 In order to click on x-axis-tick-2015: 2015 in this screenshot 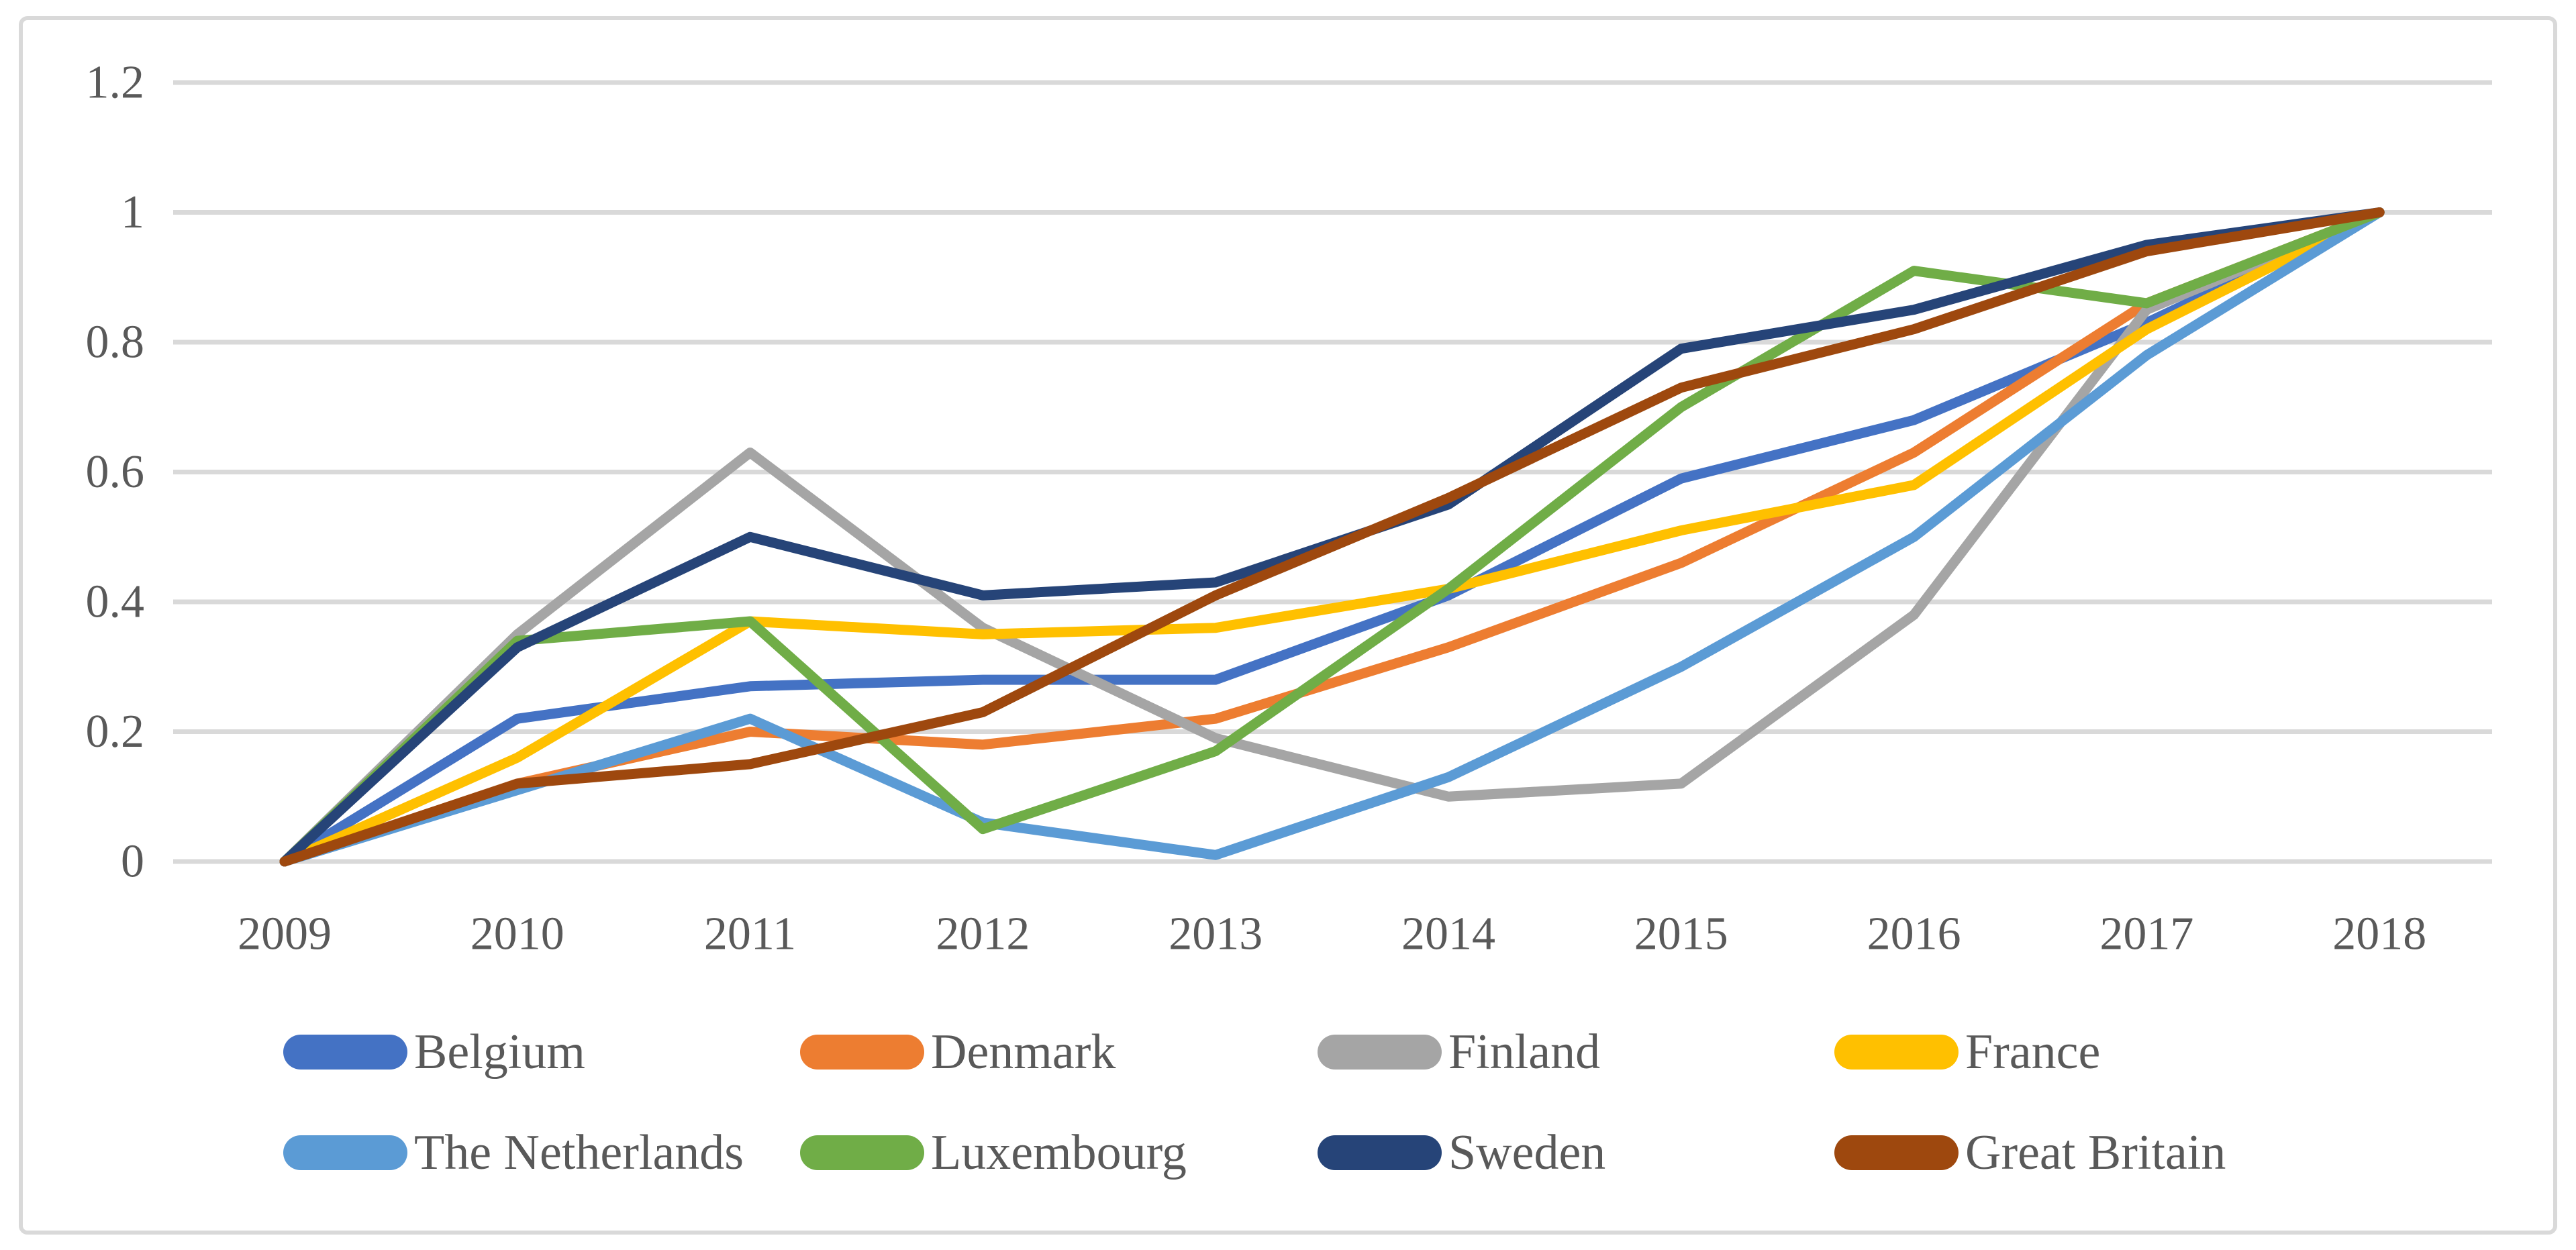, I will do `click(1681, 934)`.